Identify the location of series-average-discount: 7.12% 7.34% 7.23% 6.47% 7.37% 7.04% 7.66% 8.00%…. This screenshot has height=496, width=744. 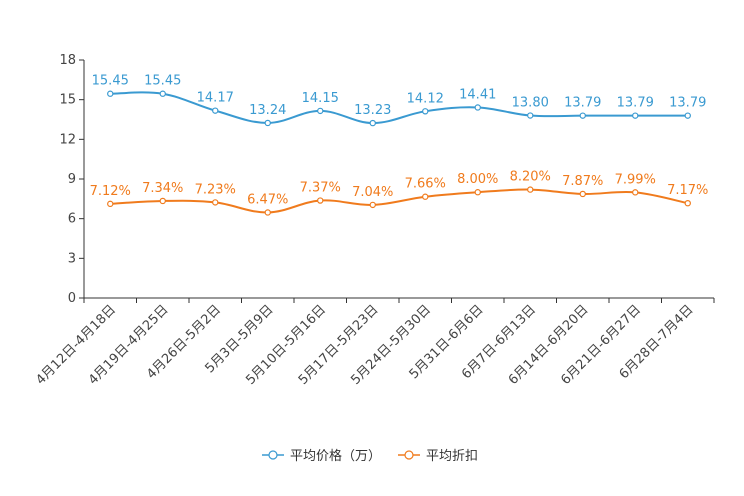
(399, 193).